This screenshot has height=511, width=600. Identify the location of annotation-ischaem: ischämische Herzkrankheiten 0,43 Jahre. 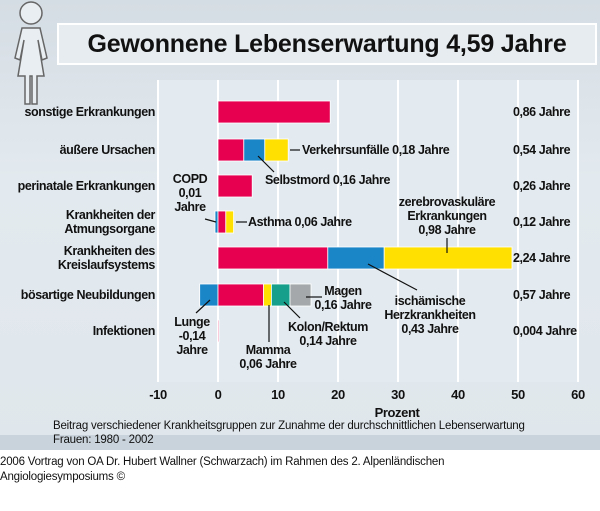
(430, 315).